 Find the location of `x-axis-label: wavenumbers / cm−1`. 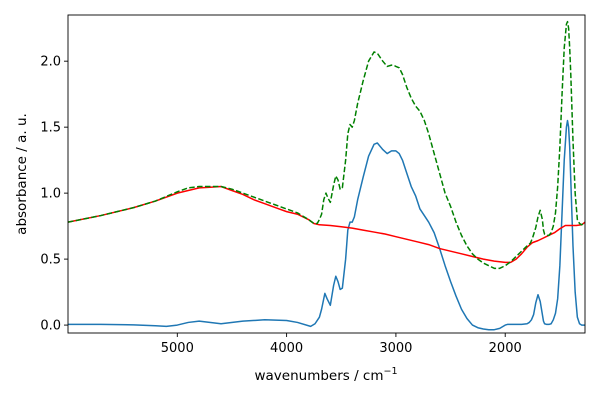

x-axis-label: wavenumbers / cm−1 is located at coordinates (325, 375).